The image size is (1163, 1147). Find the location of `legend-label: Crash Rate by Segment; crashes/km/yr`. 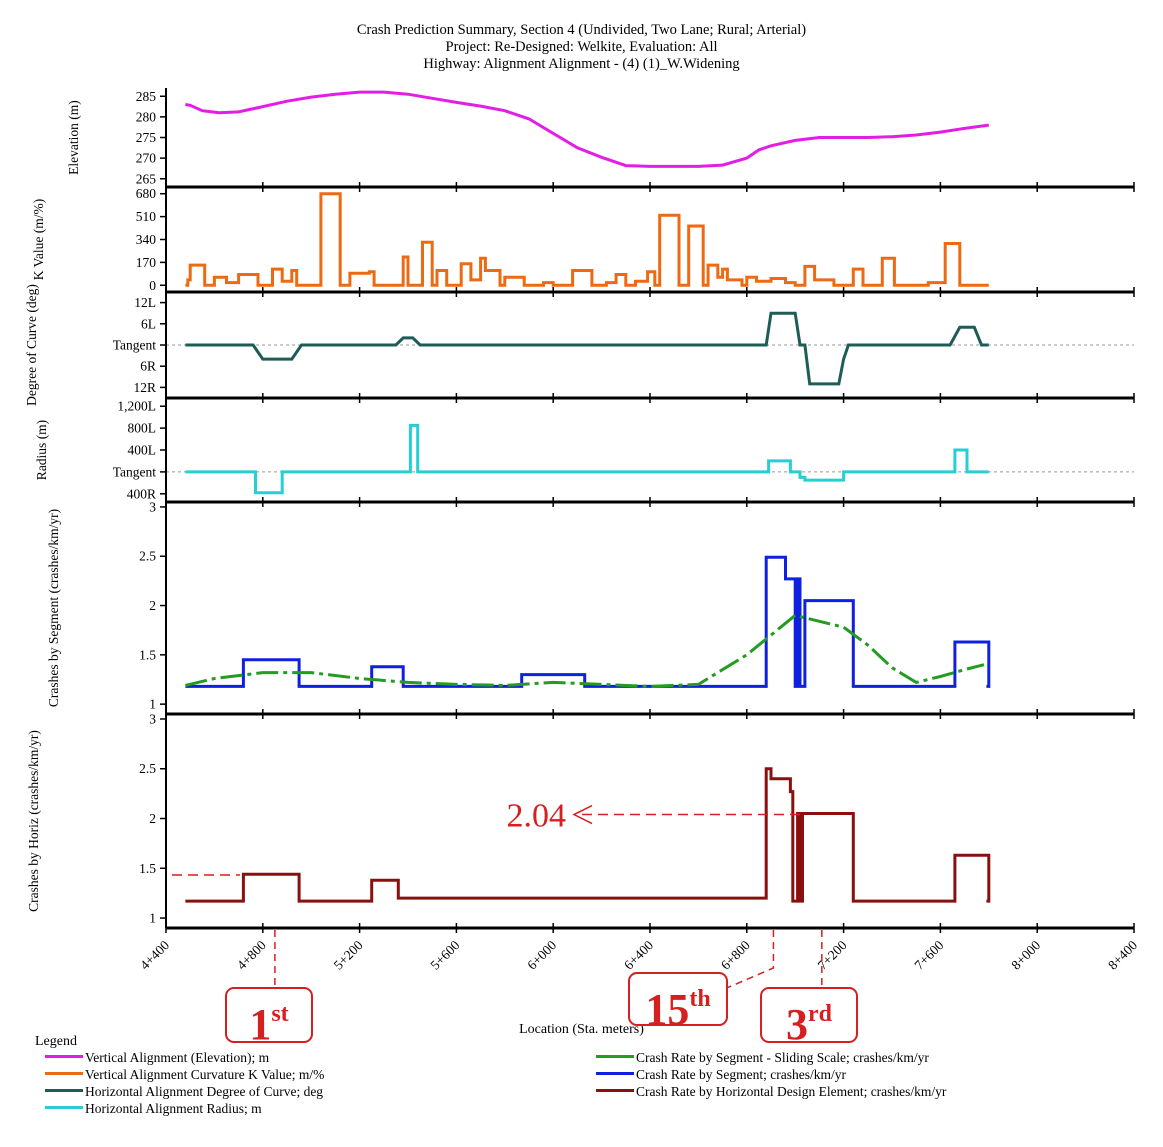

legend-label: Crash Rate by Segment; crashes/km/yr is located at coordinates (741, 1074).